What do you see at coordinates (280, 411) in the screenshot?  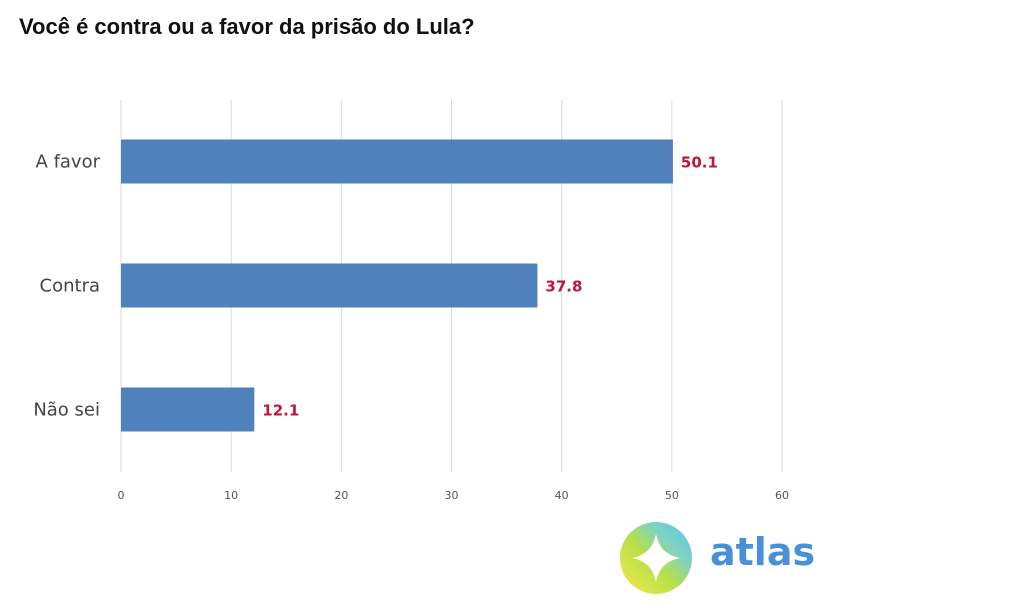 I see `data-label: 12.1` at bounding box center [280, 411].